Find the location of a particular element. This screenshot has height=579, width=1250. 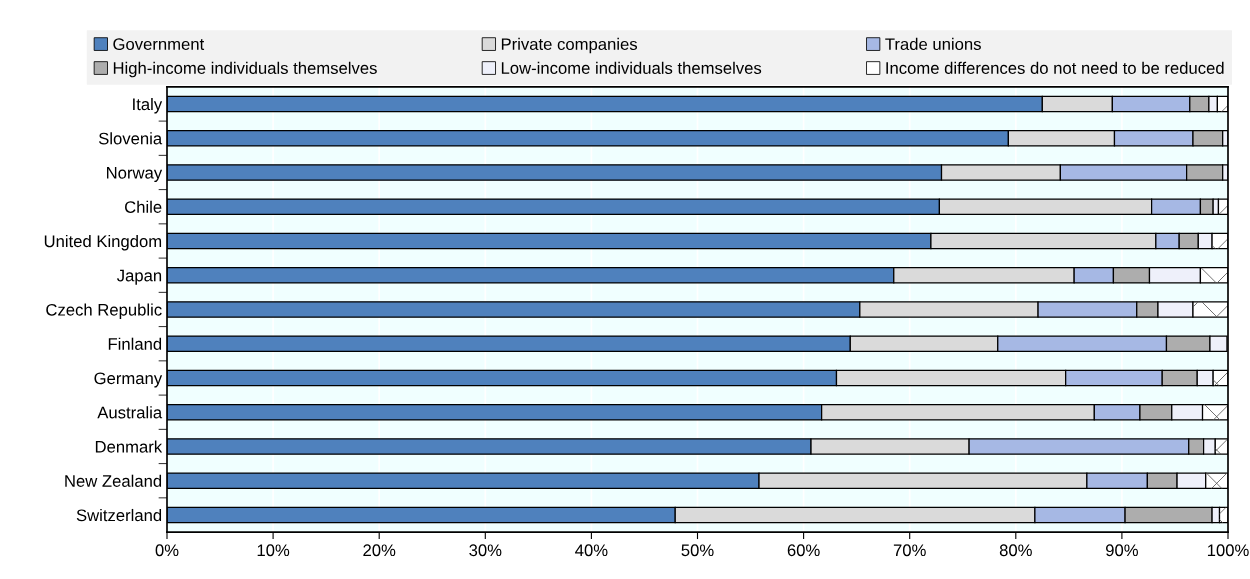

legend-label: Income differences do not need to be reduced is located at coordinates (1055, 67).